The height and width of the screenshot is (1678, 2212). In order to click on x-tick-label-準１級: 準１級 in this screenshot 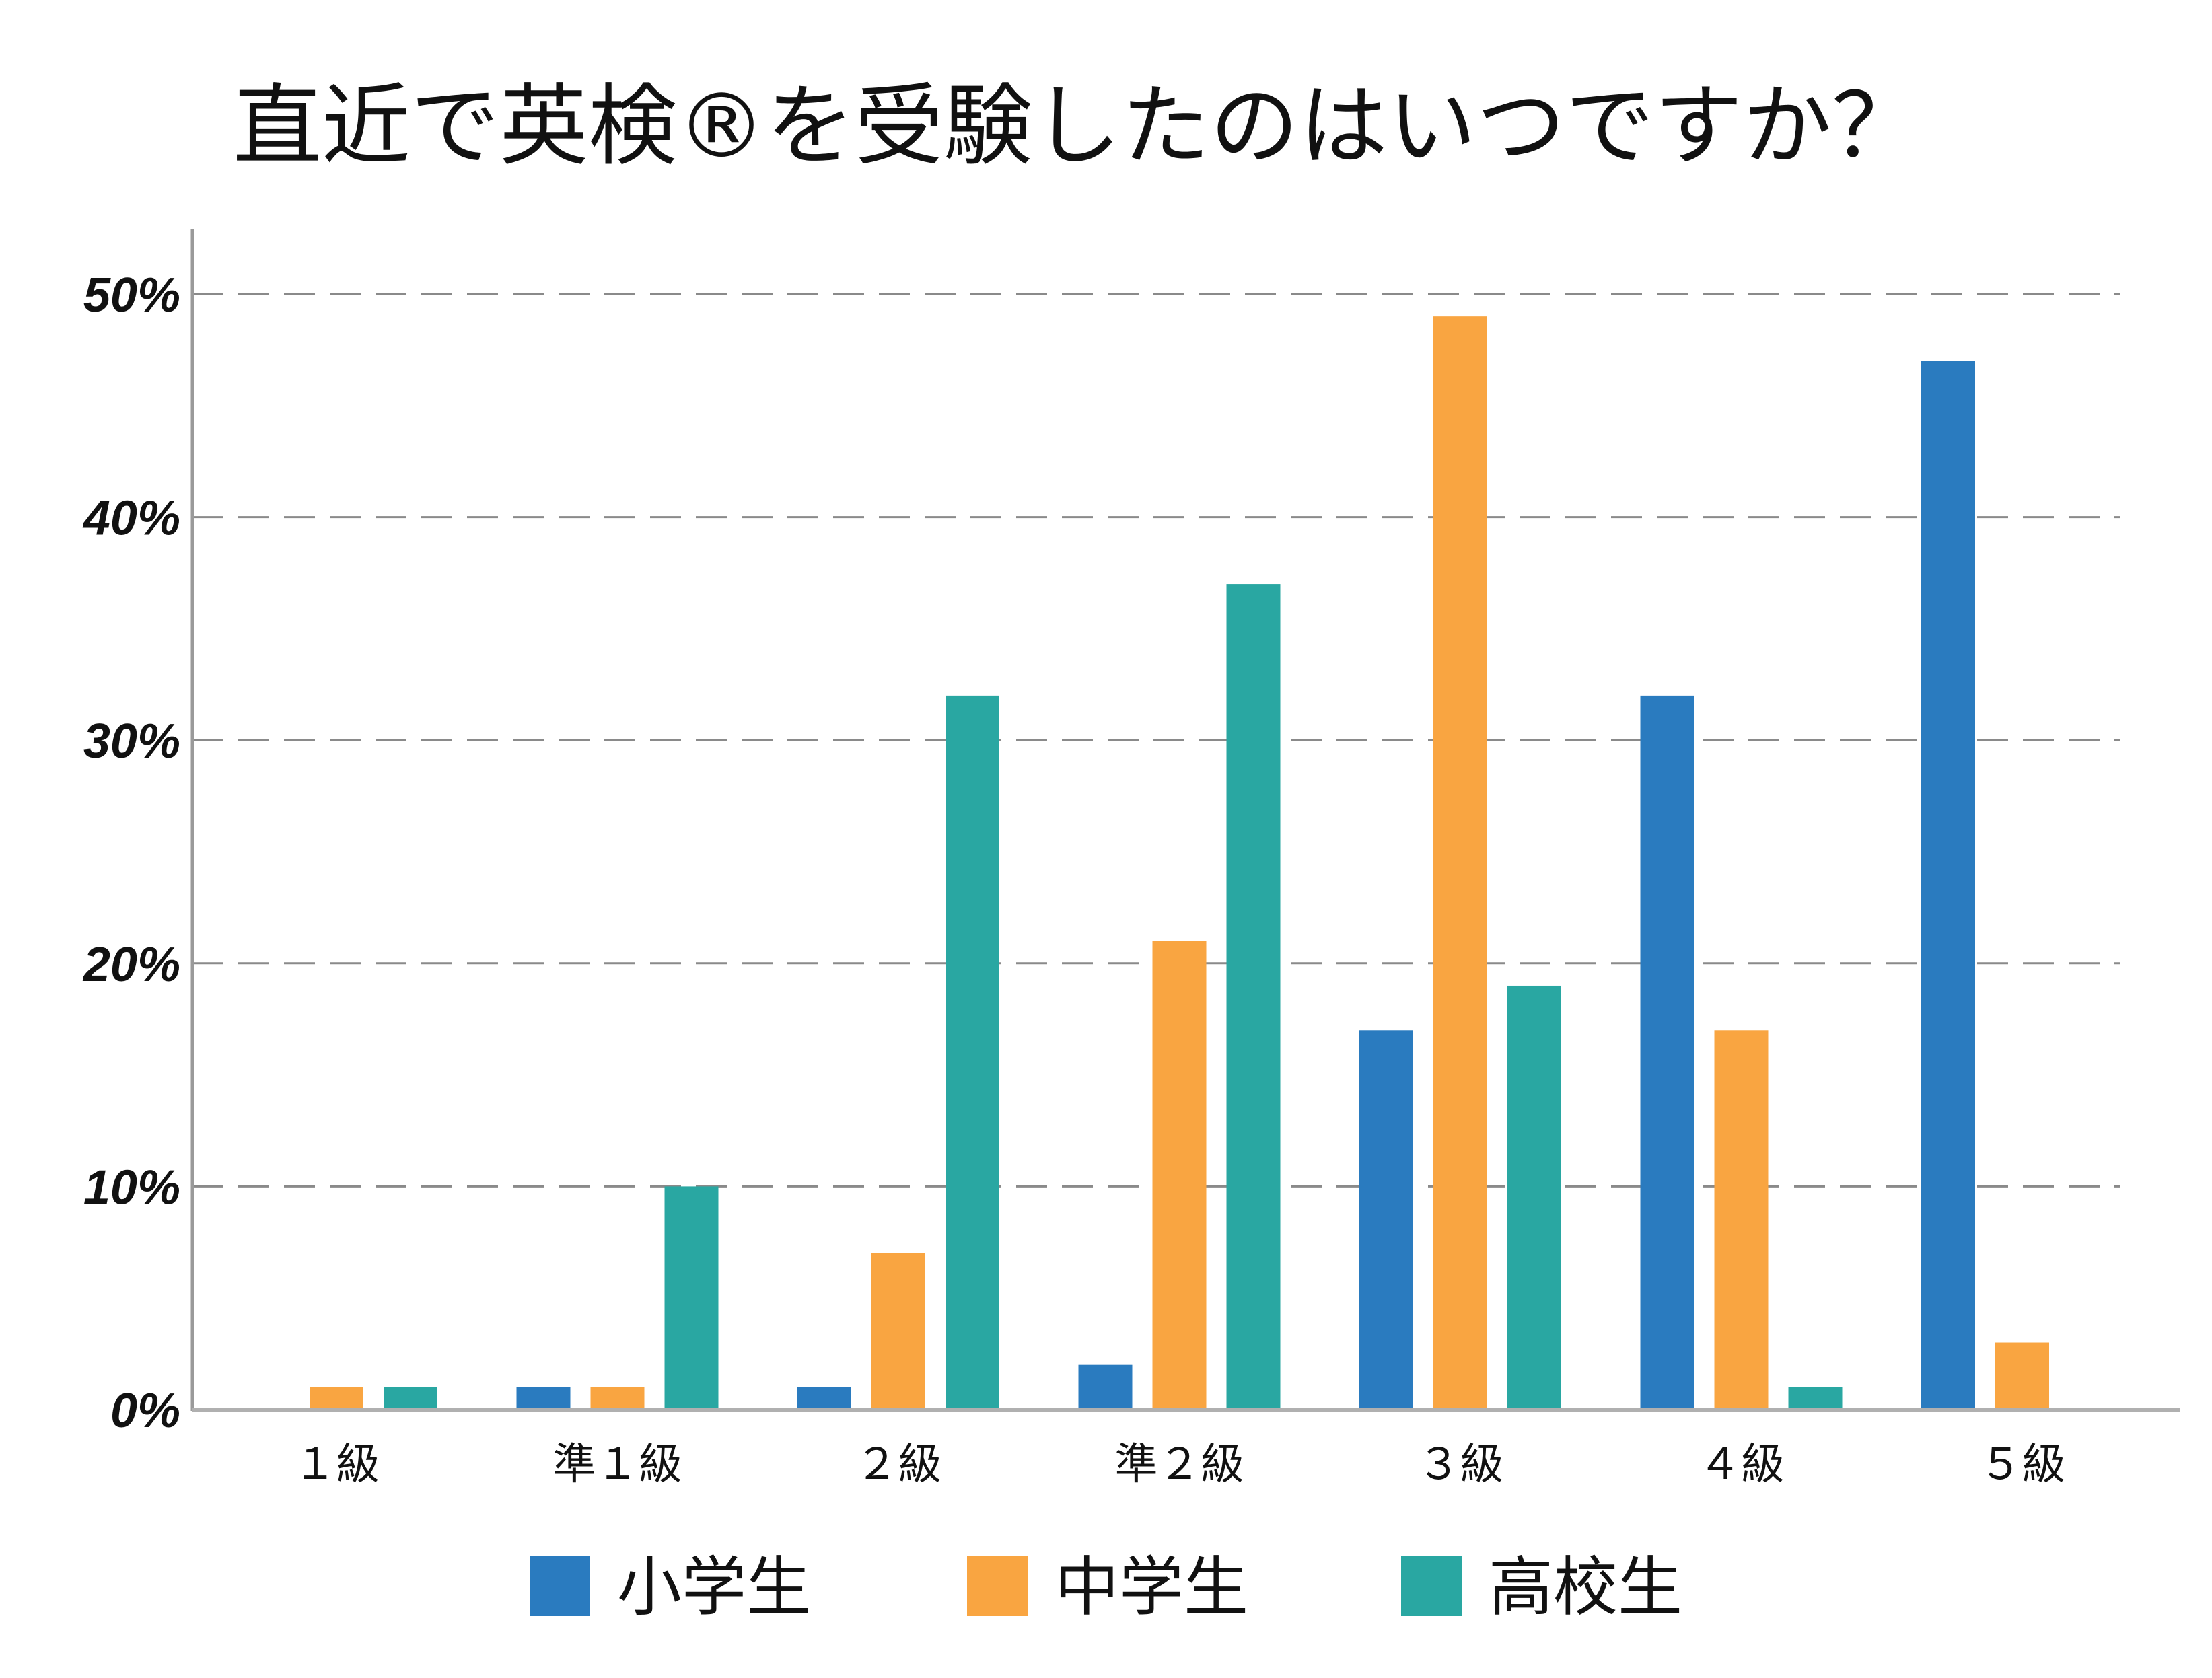, I will do `click(617, 1465)`.